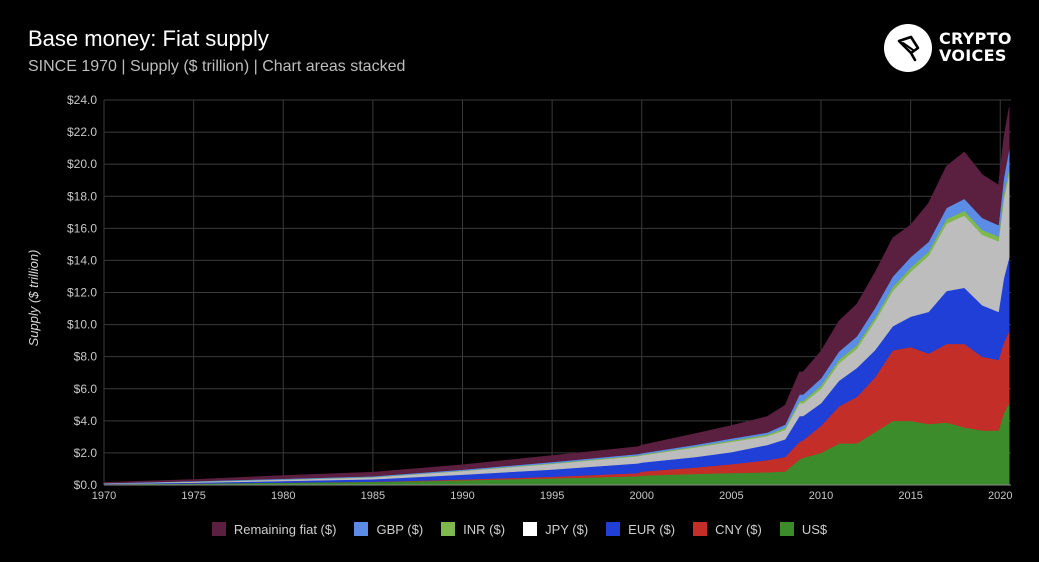 This screenshot has width=1039, height=562. I want to click on y-tick-label: $8.0, so click(86, 357).